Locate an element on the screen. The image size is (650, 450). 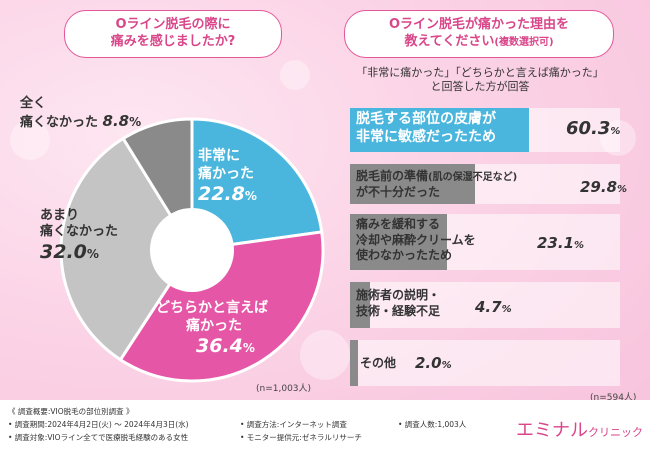
bar-label-preparation-line2: が不十分だった is located at coordinates (398, 191).